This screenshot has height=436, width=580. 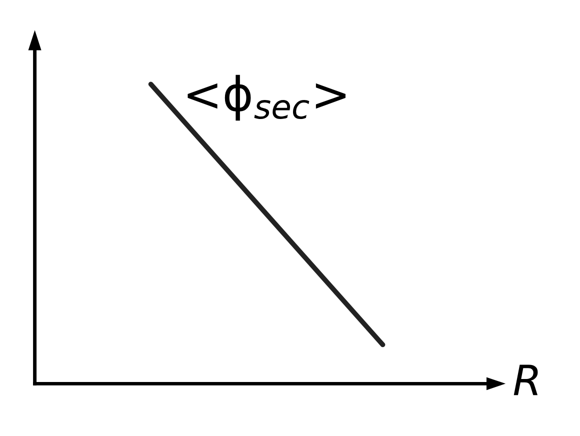 What do you see at coordinates (526, 380) in the screenshot?
I see `x-axis-title: R` at bounding box center [526, 380].